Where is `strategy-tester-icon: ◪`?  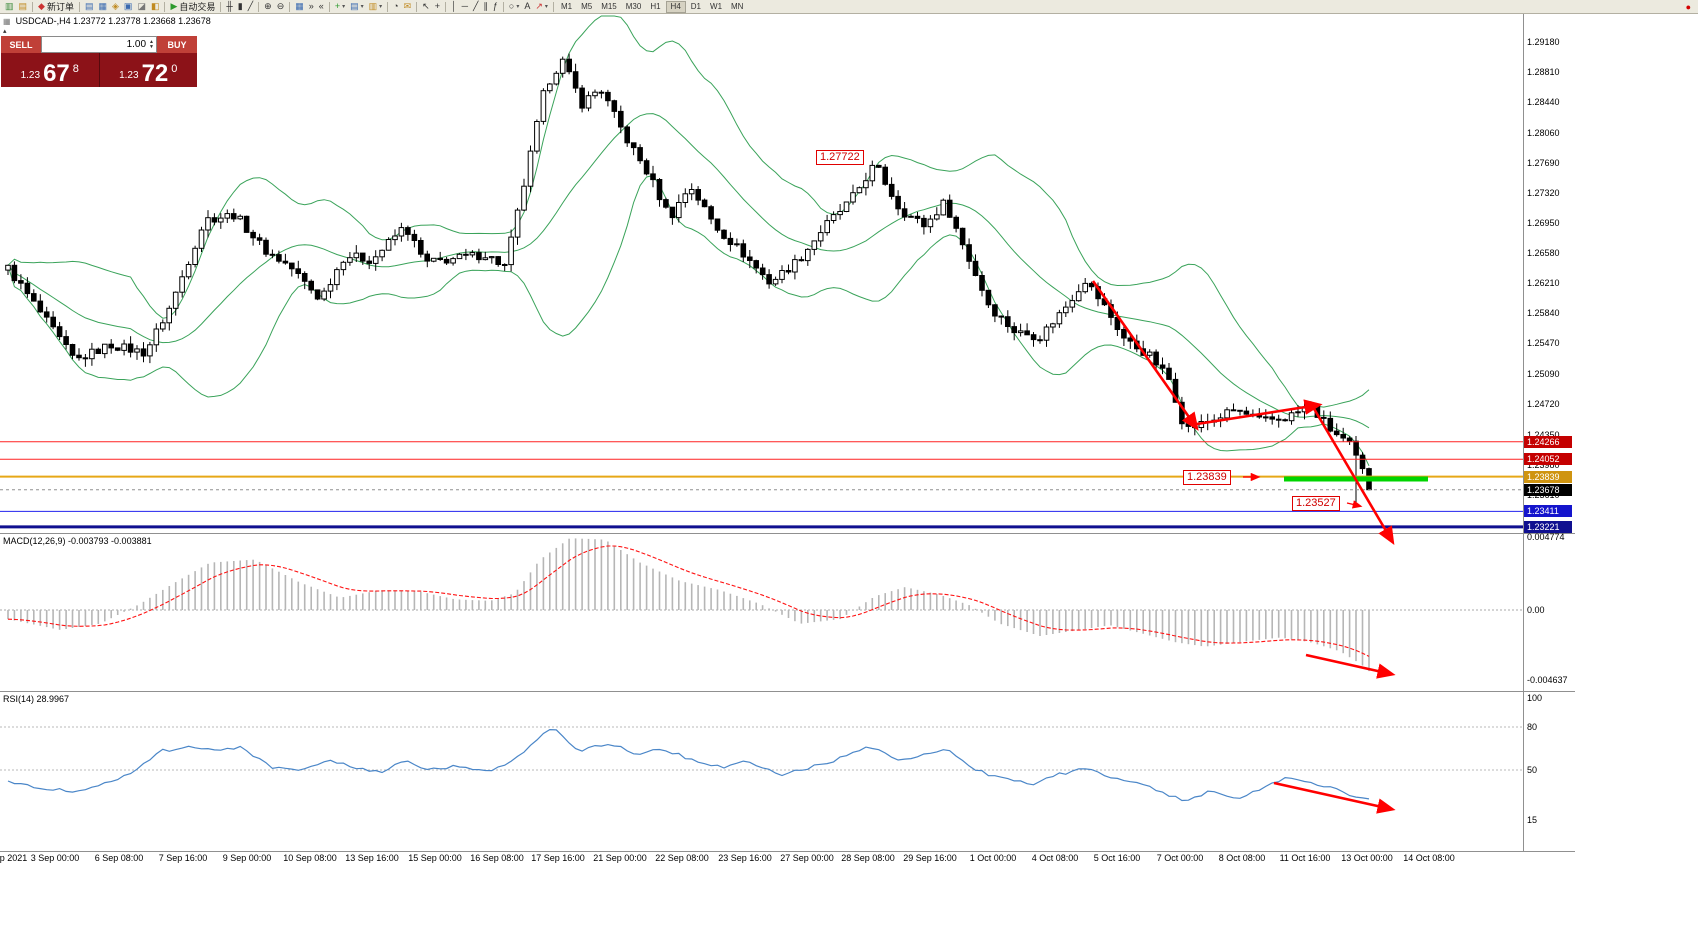 strategy-tester-icon: ◪ is located at coordinates (141, 6).